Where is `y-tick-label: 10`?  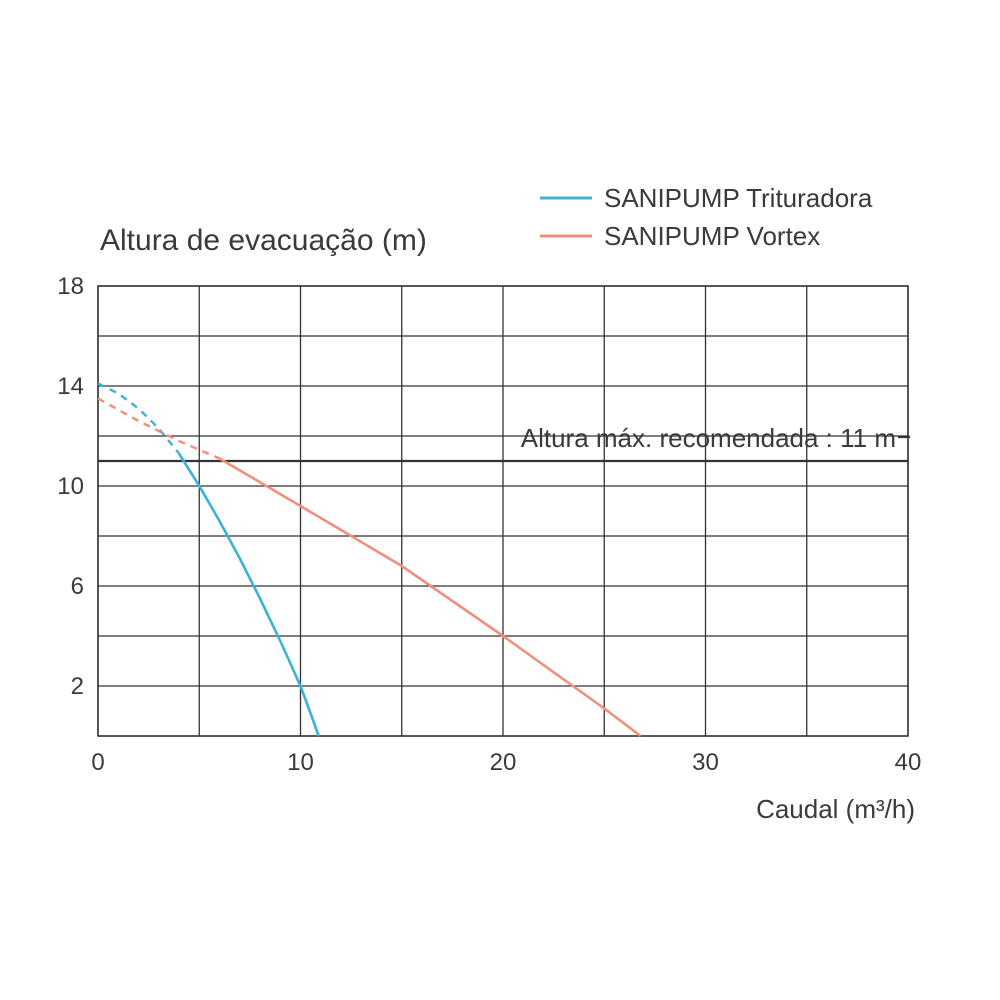 y-tick-label: 10 is located at coordinates (70, 486).